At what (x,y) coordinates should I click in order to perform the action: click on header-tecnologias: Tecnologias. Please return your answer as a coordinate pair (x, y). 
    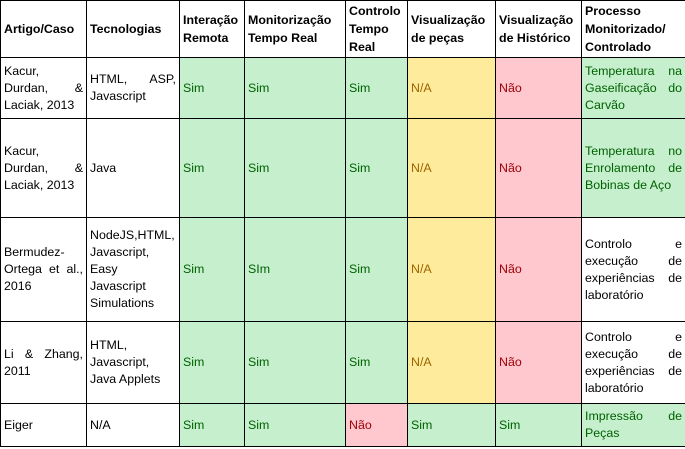
    Looking at the image, I should click on (133, 29).